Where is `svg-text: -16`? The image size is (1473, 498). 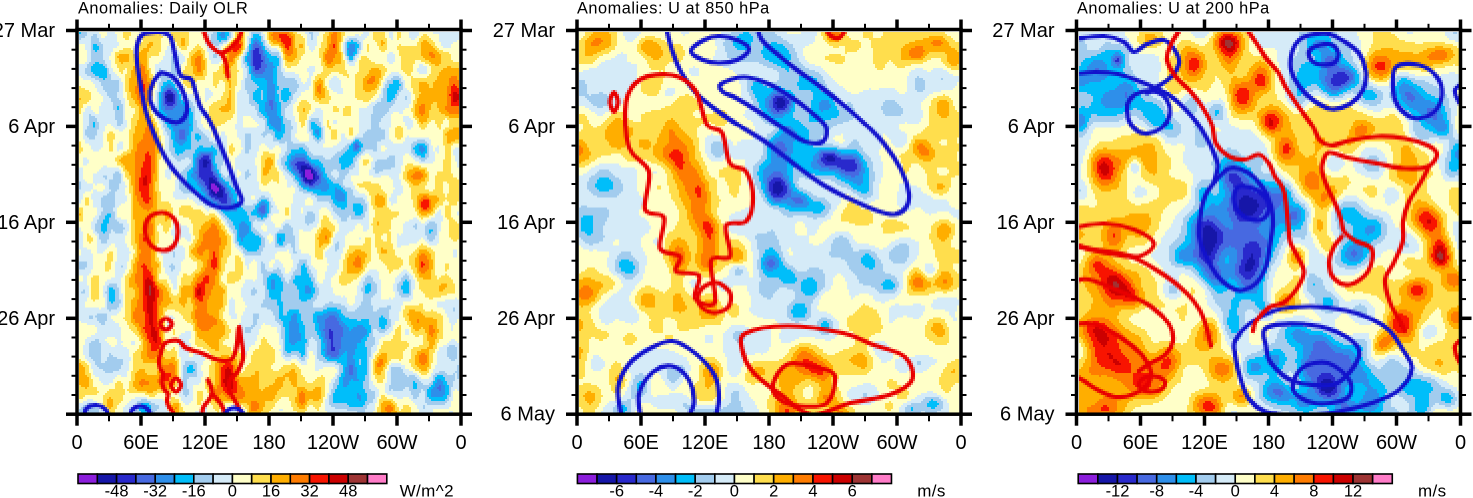 svg-text: -16 is located at coordinates (194, 490).